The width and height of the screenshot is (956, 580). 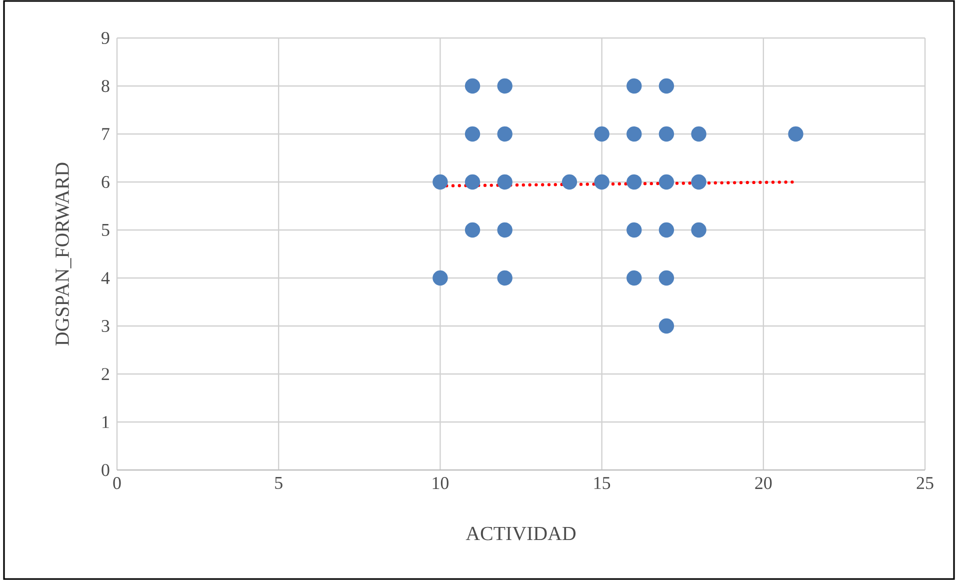 What do you see at coordinates (106, 230) in the screenshot?
I see `y-tick-label: 5` at bounding box center [106, 230].